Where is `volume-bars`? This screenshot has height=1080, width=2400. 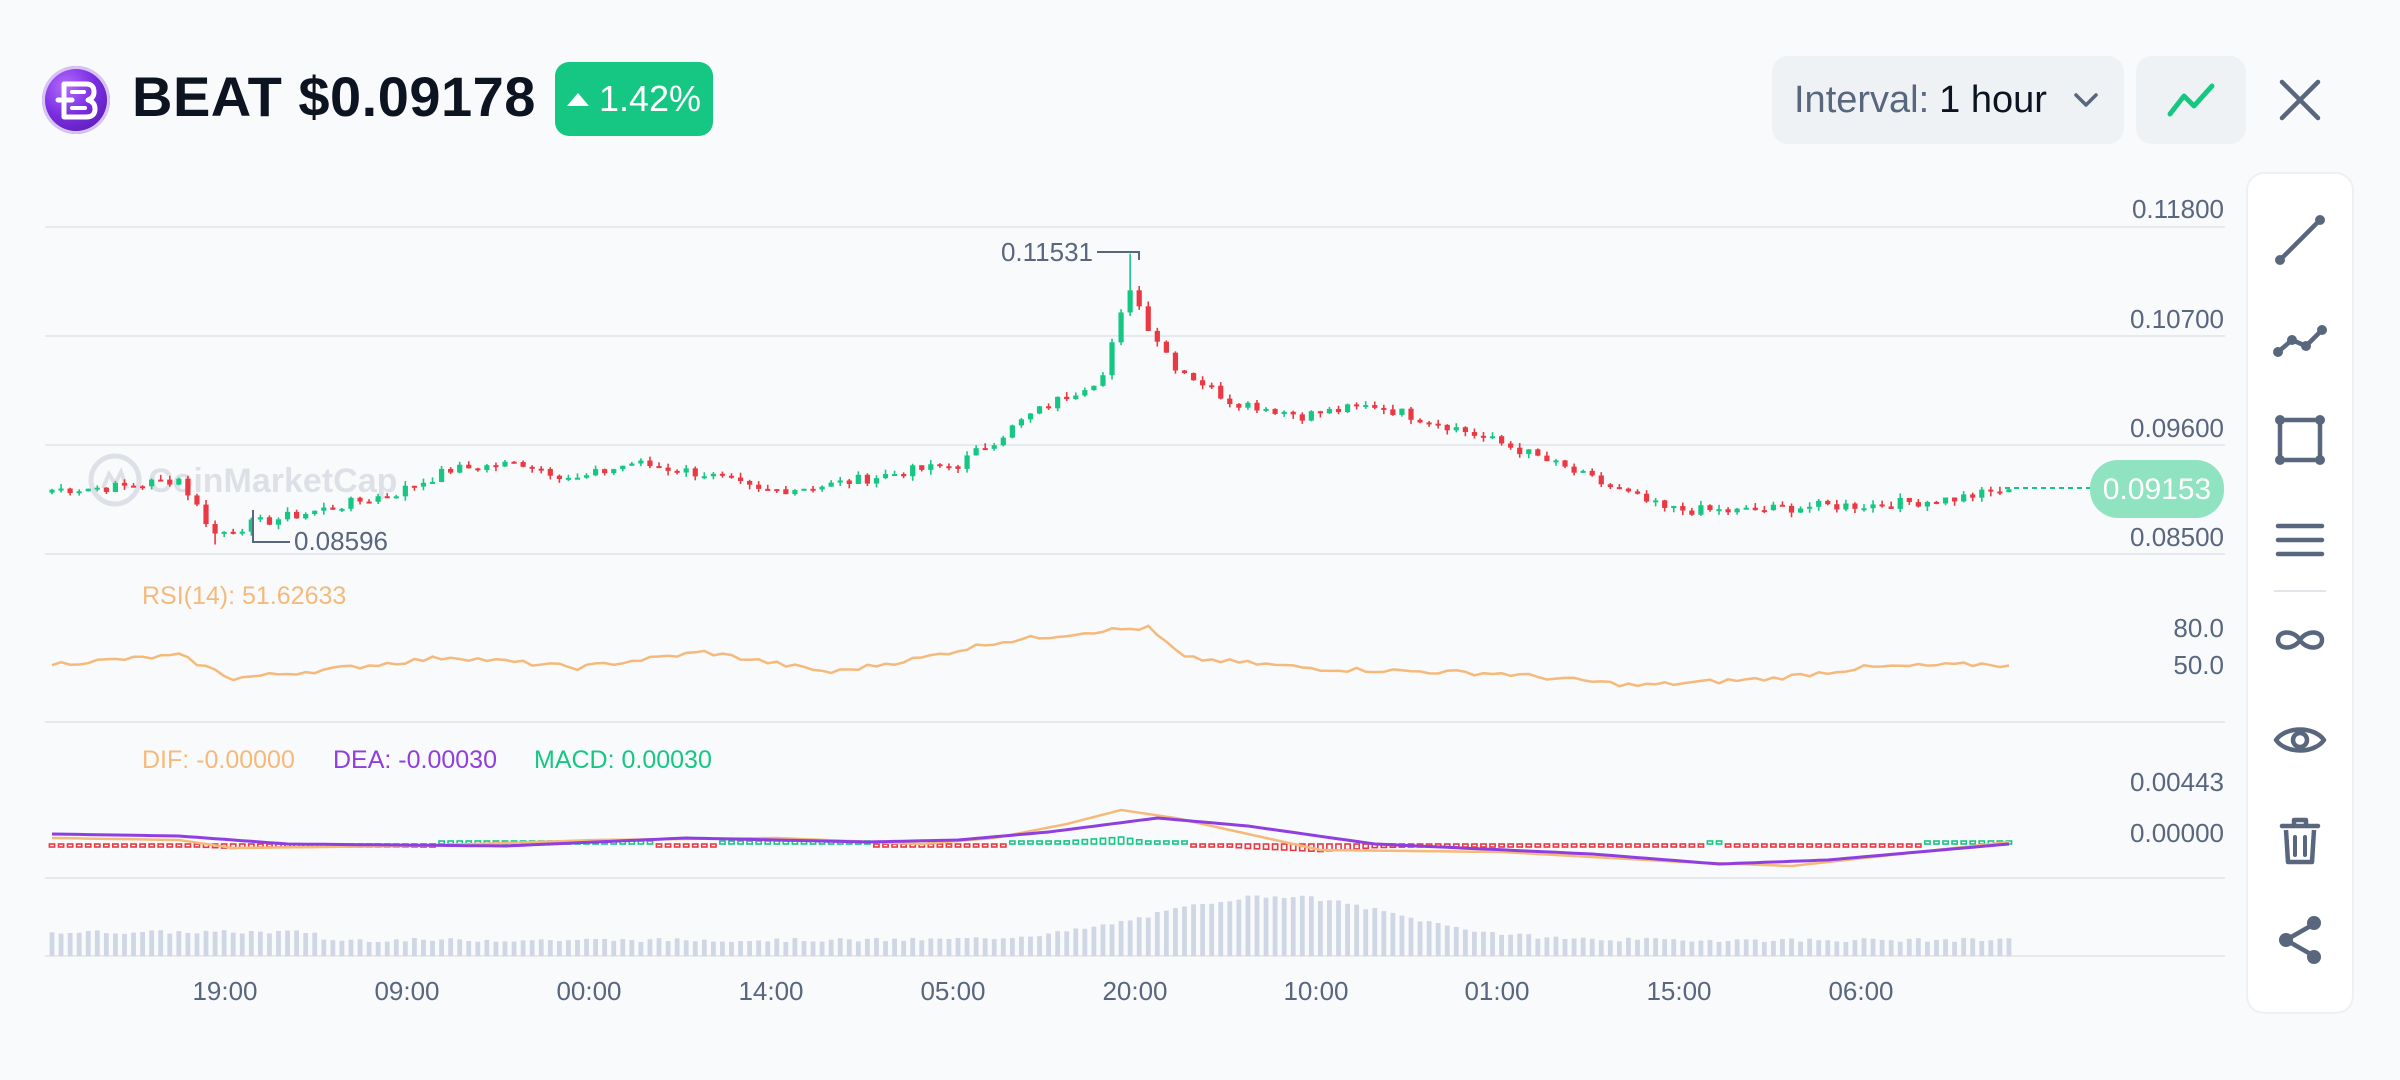 volume-bars is located at coordinates (1030, 925).